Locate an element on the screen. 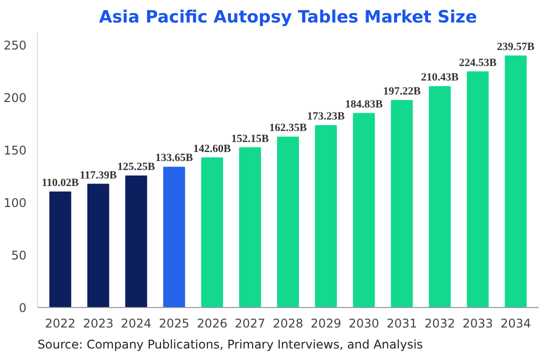  data-label: 162.35B is located at coordinates (288, 128).